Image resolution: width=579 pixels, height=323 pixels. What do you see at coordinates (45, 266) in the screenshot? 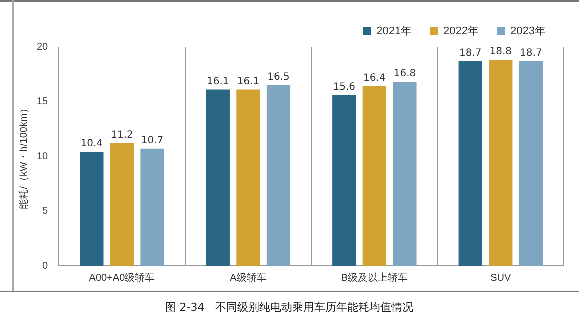
I see `y-tick-label: 0` at bounding box center [45, 266].